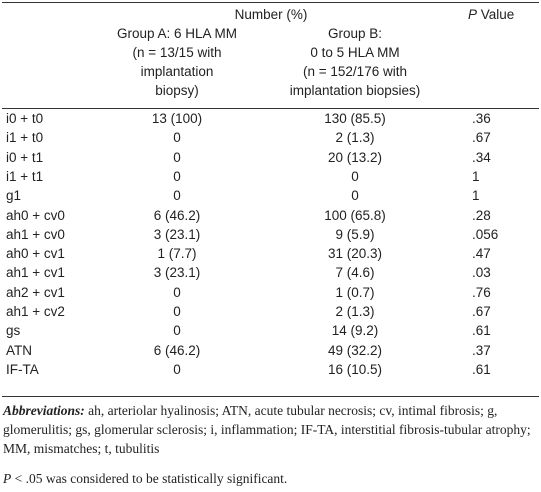 Image resolution: width=541 pixels, height=492 pixels. What do you see at coordinates (35, 273) in the screenshot?
I see `row-label: ah1 + cv1` at bounding box center [35, 273].